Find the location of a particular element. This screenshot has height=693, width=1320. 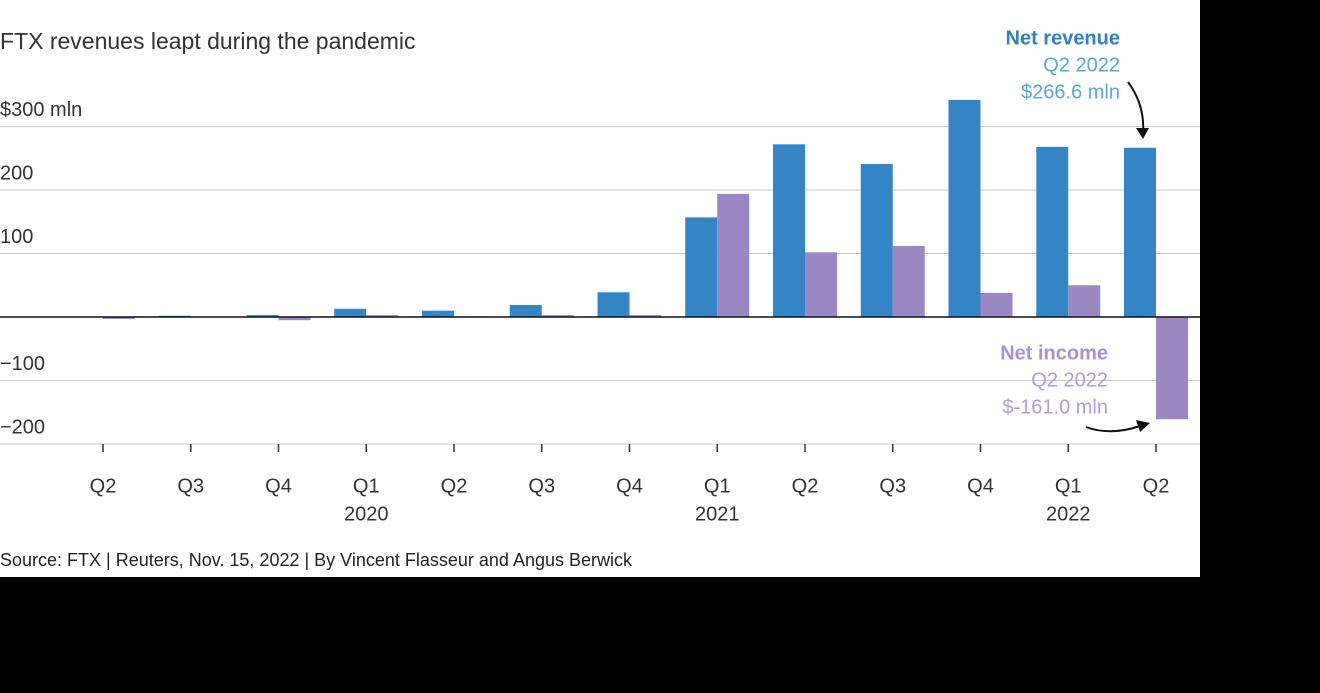

series-label: Net revenue is located at coordinates (1063, 38).